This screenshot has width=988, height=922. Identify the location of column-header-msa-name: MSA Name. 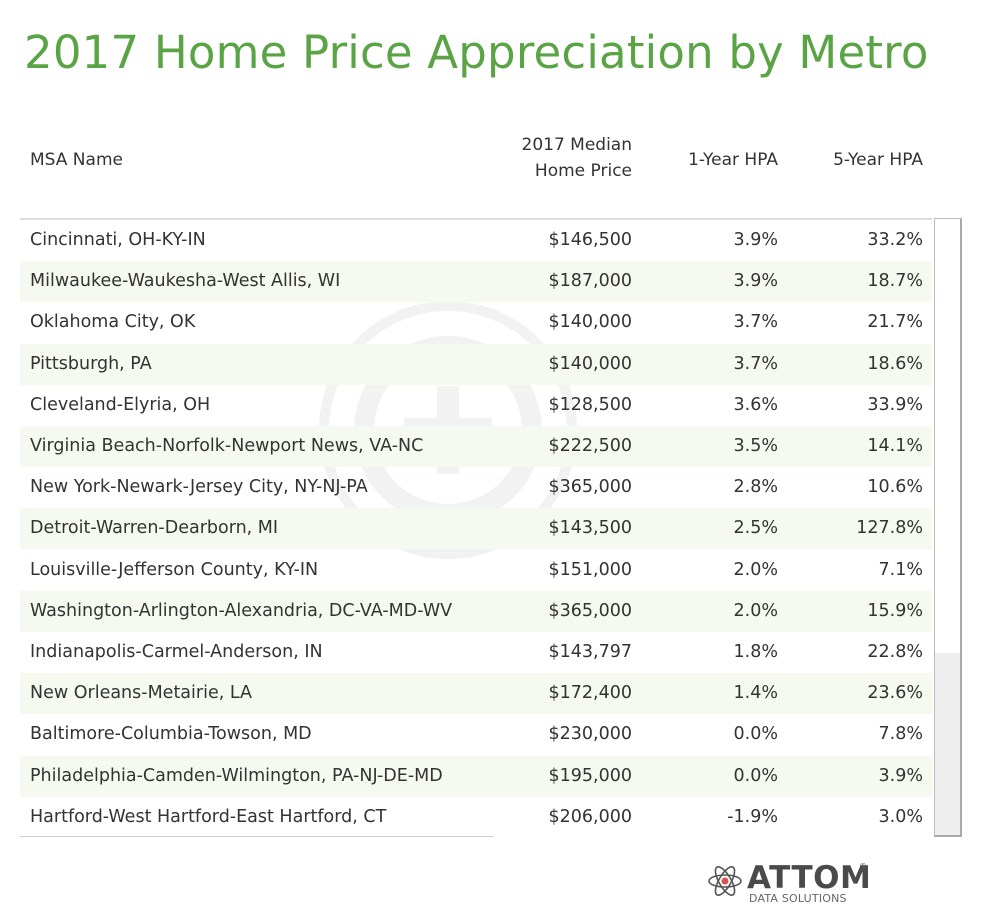
(76, 160).